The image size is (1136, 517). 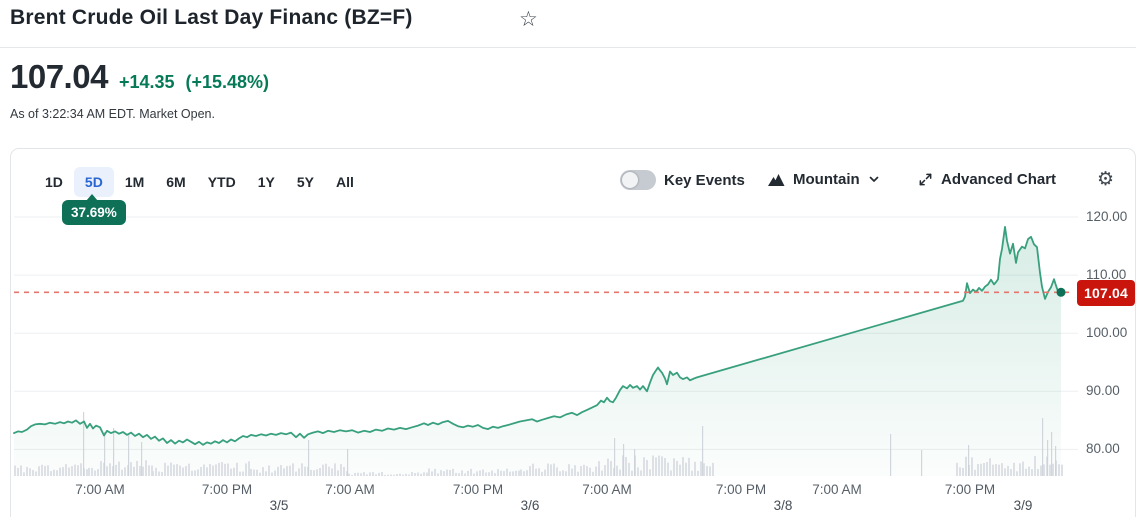 I want to click on range-tab-ytd: YTD, so click(x=221, y=182).